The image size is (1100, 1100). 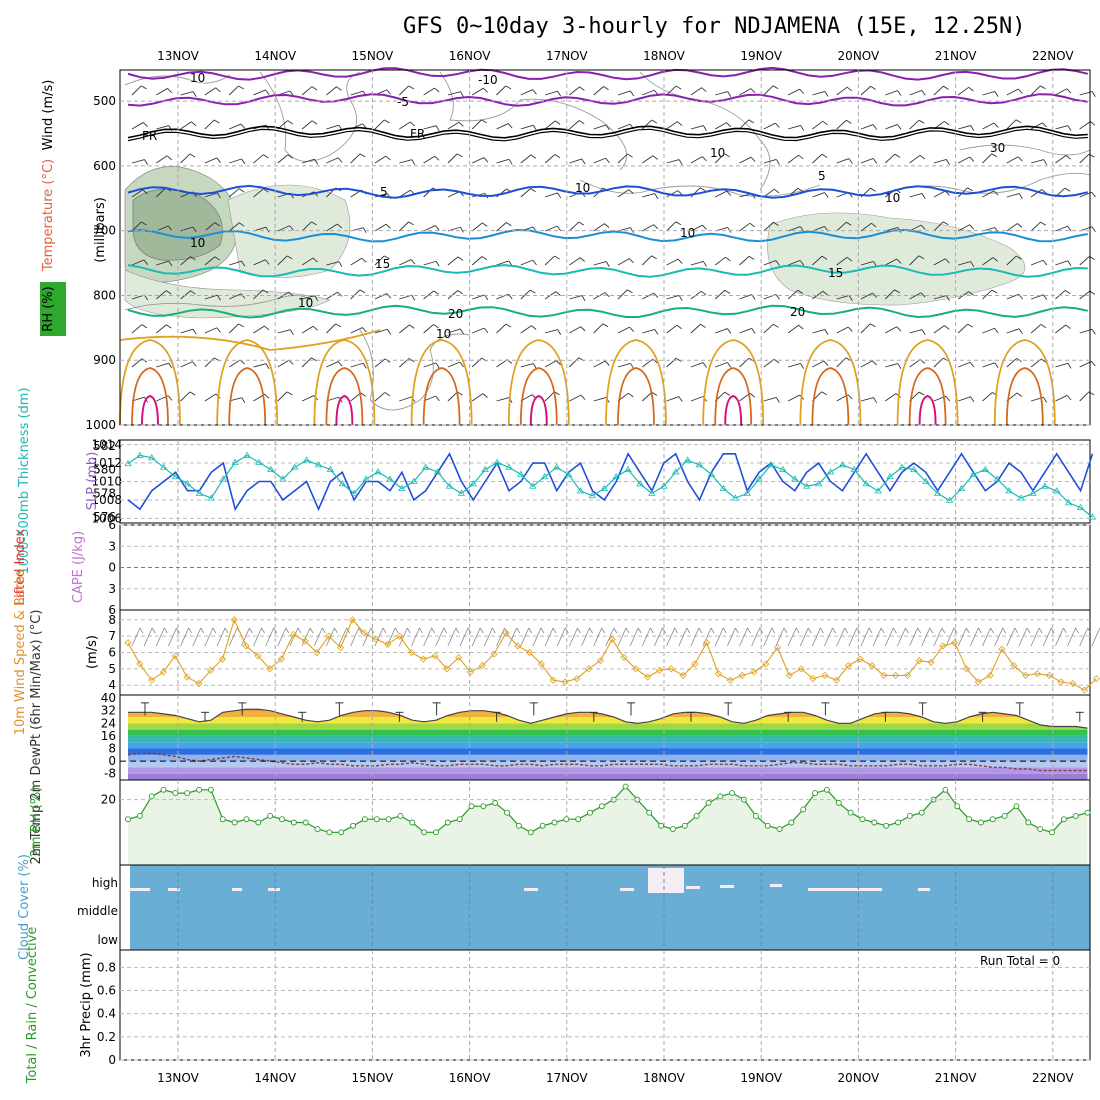 What do you see at coordinates (717, 153) in the screenshot?
I see `rh-contour-label: 10` at bounding box center [717, 153].